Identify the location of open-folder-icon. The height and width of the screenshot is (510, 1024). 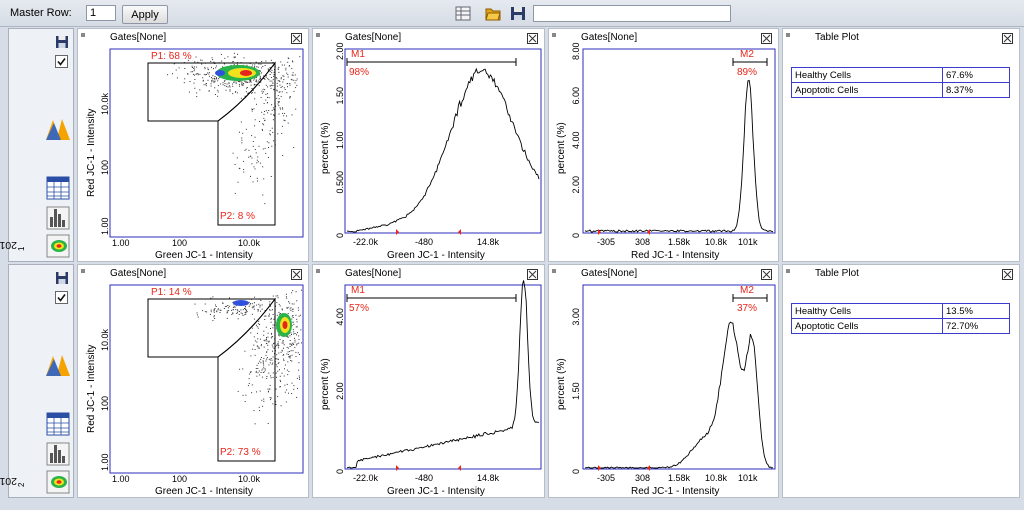
(493, 13).